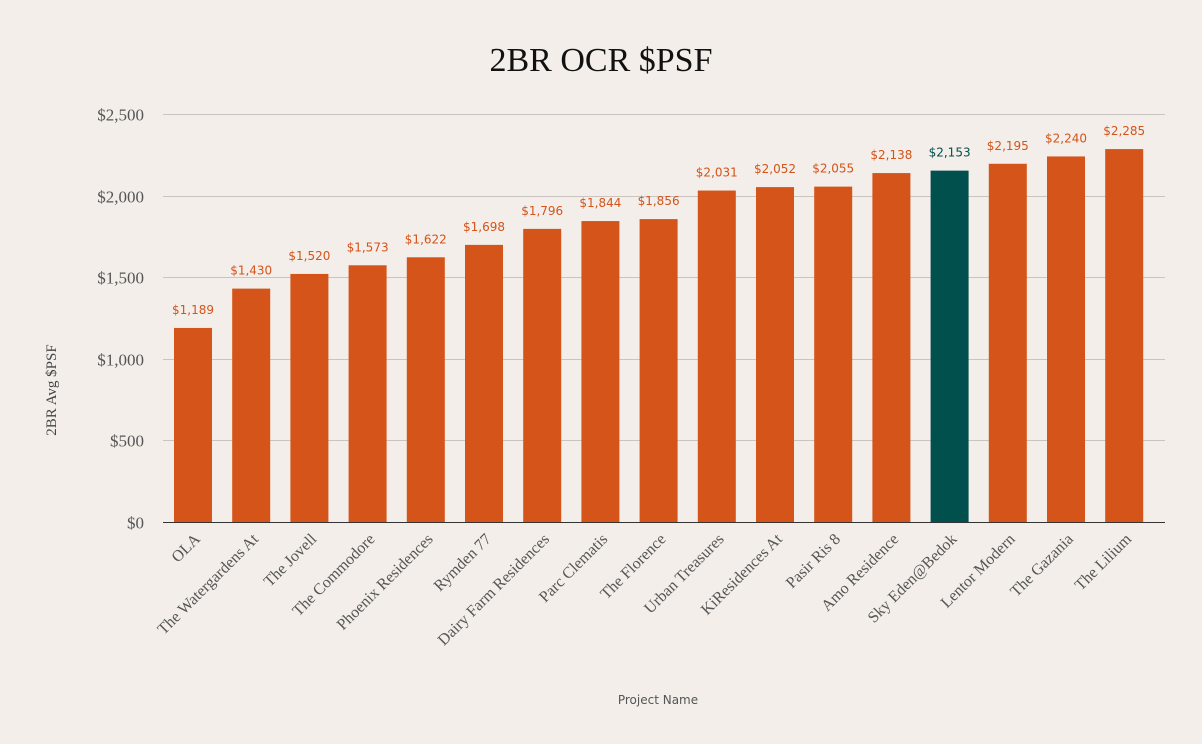  I want to click on data-label: $1,189, so click(193, 310).